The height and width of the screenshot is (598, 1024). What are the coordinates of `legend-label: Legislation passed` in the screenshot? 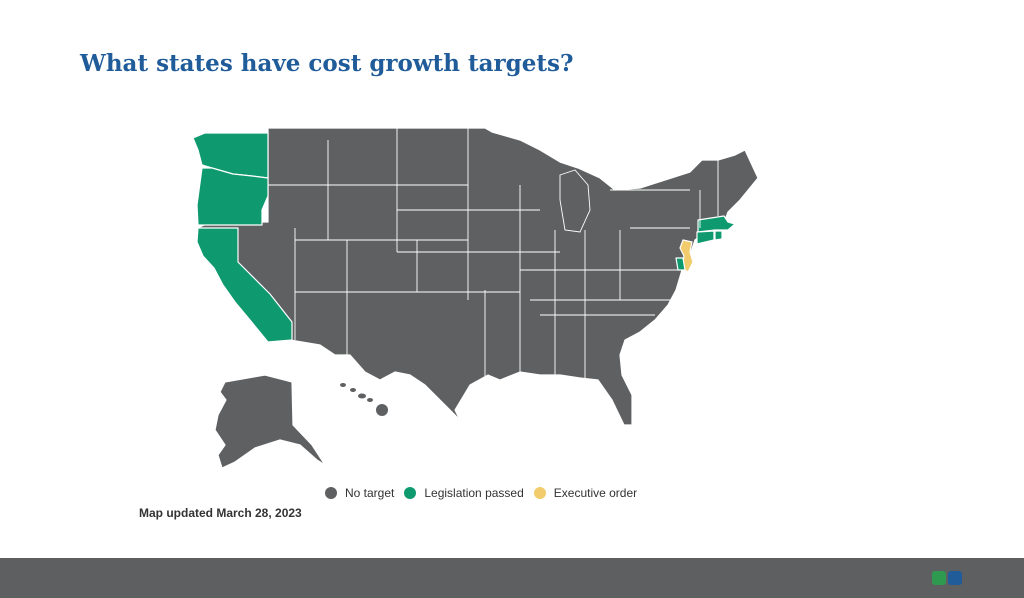 It's located at (474, 493).